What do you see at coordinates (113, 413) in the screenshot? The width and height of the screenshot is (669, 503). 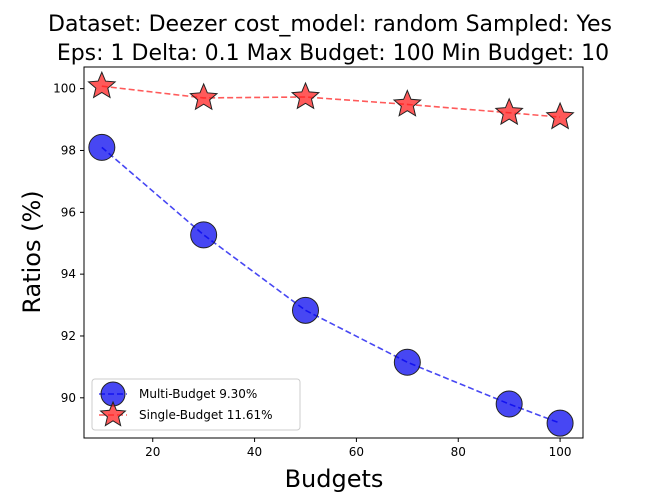 I see `legend-marker-single` at bounding box center [113, 413].